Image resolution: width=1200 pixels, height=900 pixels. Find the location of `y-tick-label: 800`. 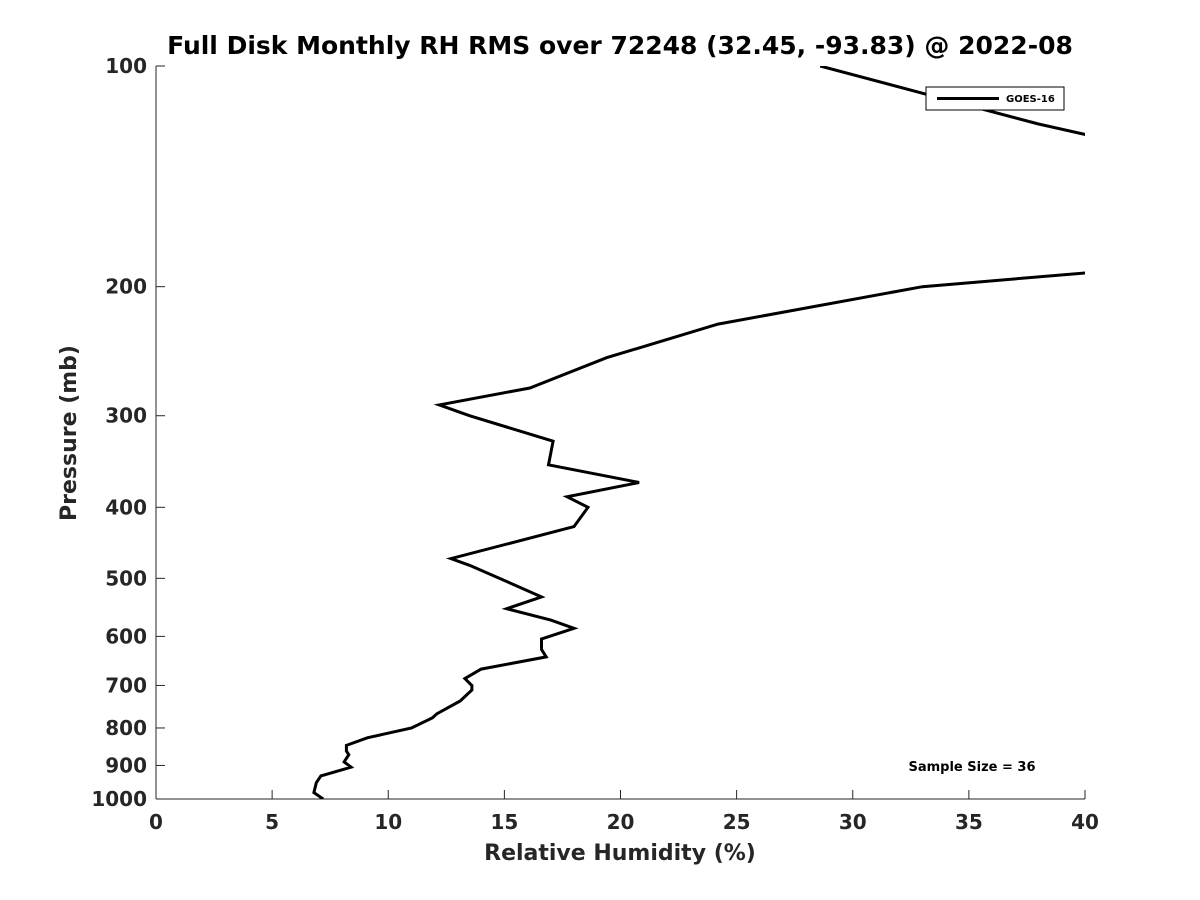

y-tick-label: 800 is located at coordinates (126, 728).